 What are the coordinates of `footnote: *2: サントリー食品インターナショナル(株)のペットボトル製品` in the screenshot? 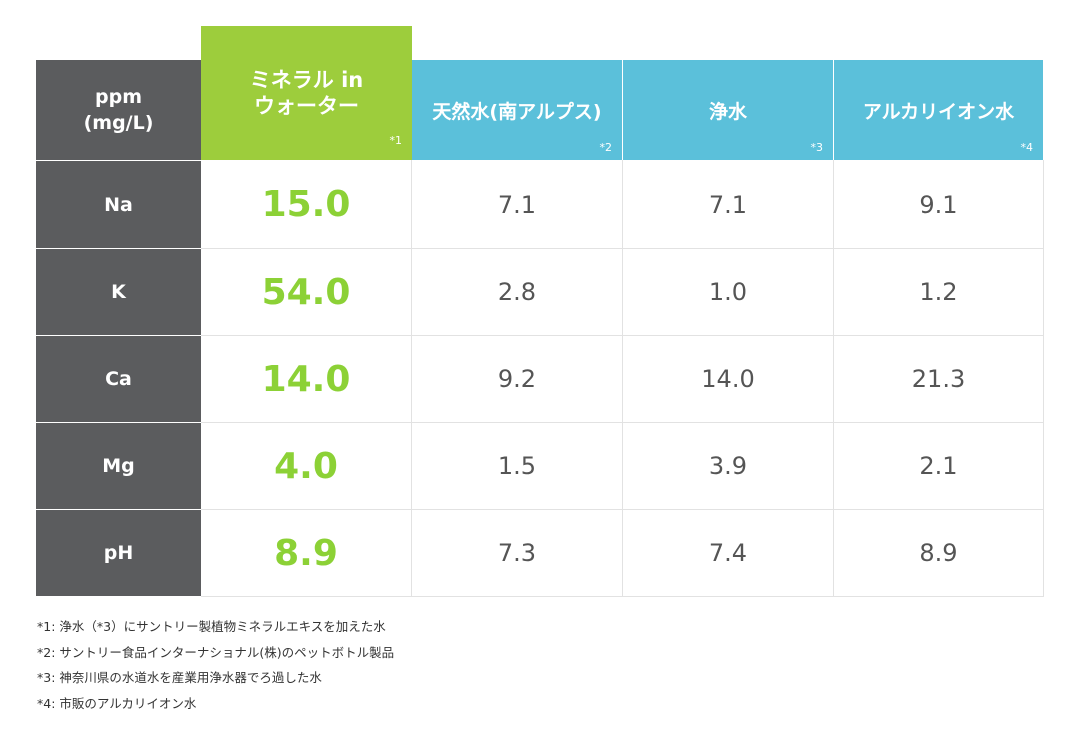 It's located at (216, 652).